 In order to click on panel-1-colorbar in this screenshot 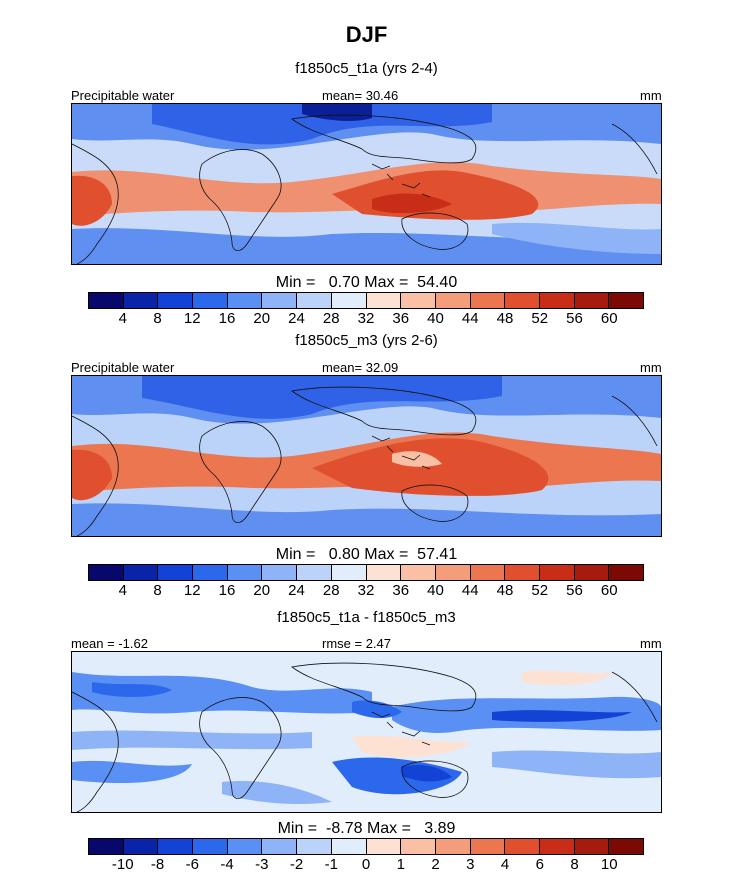, I will do `click(366, 300)`.